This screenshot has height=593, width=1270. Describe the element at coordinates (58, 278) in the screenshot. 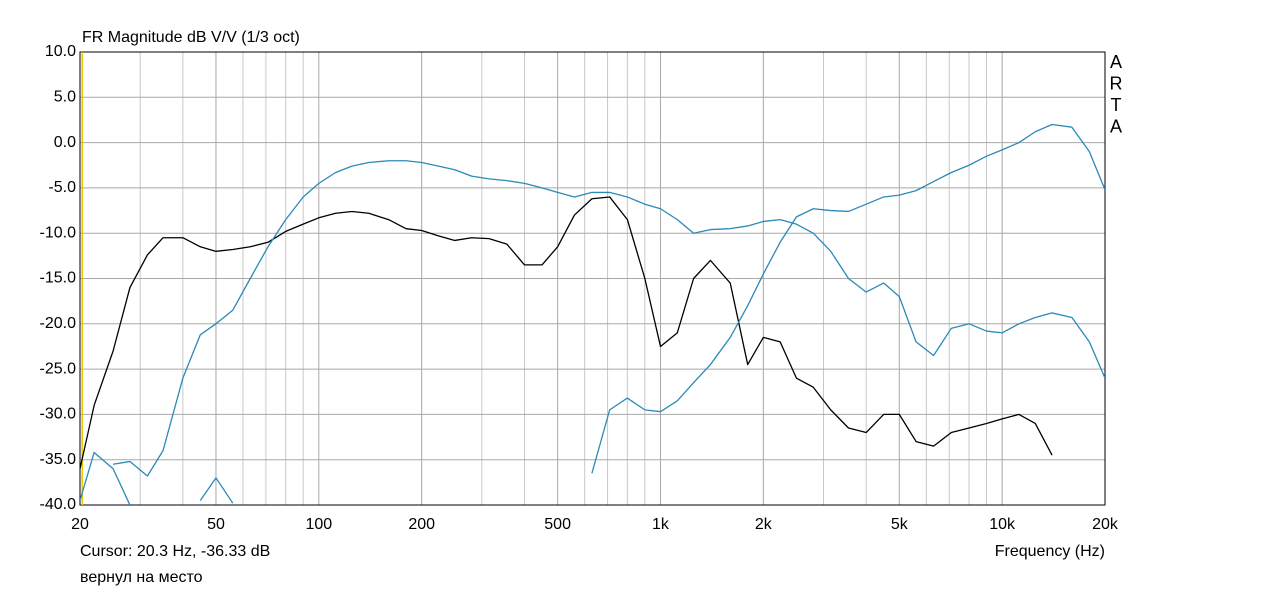

I see `y-tick-label: -15.0` at that location.